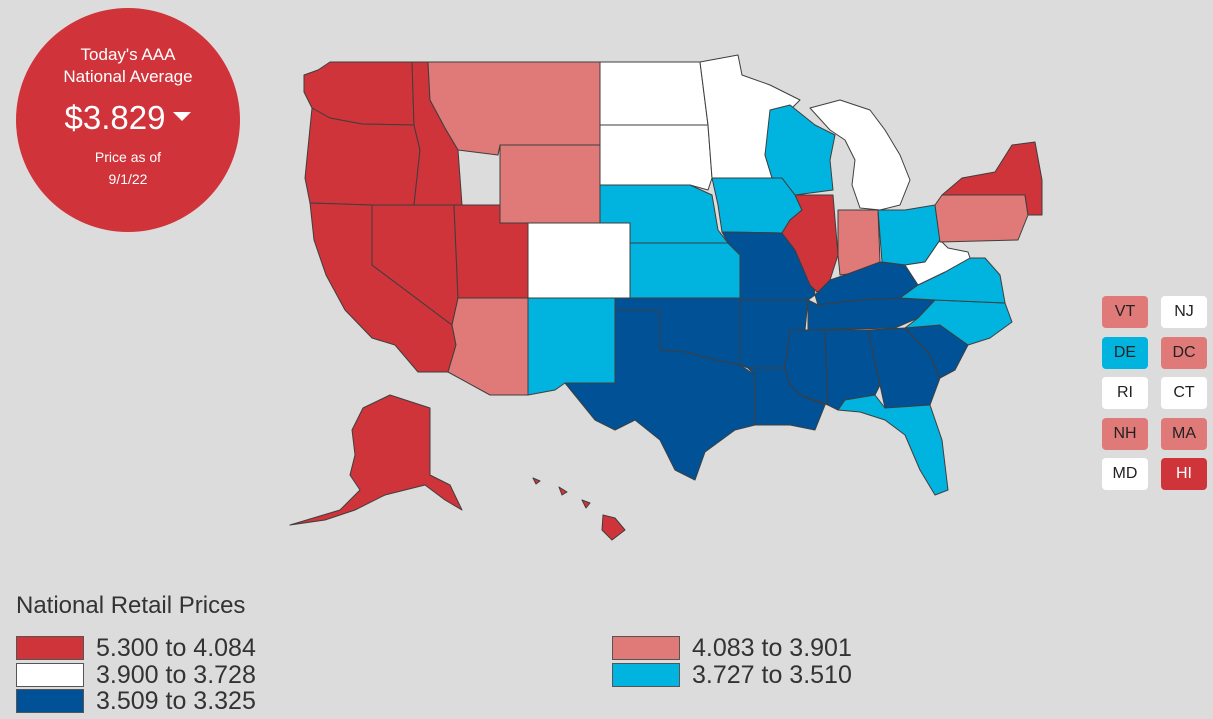  I want to click on state-HI, so click(579, 509).